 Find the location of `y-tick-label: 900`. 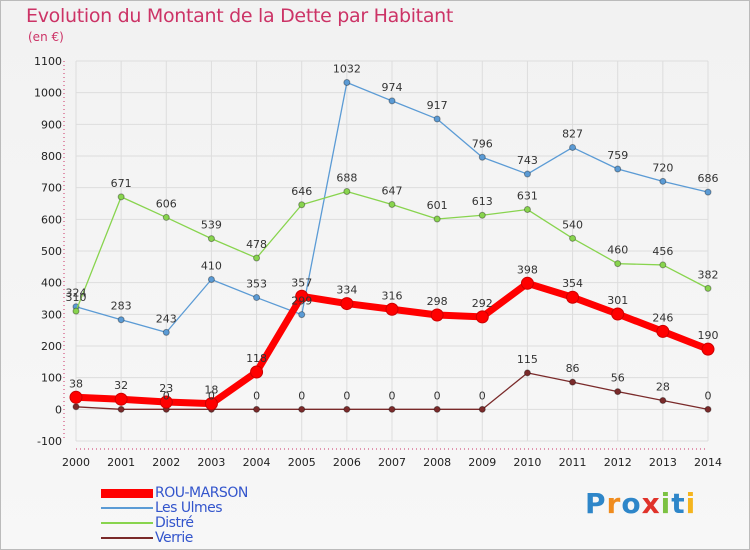

y-tick-label: 900 is located at coordinates (51, 124).